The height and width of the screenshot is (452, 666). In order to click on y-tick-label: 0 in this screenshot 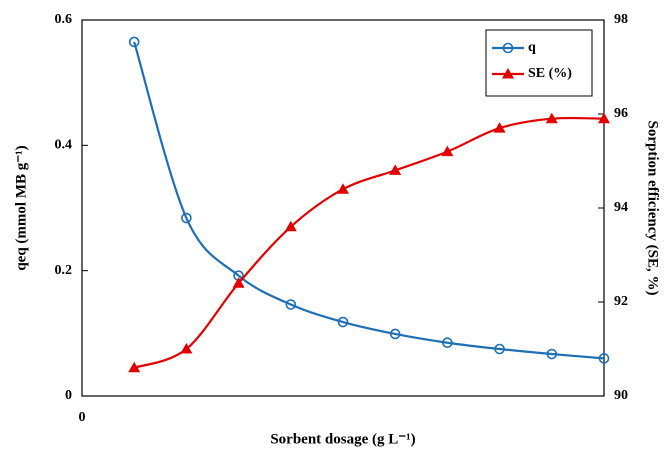, I will do `click(68, 395)`.